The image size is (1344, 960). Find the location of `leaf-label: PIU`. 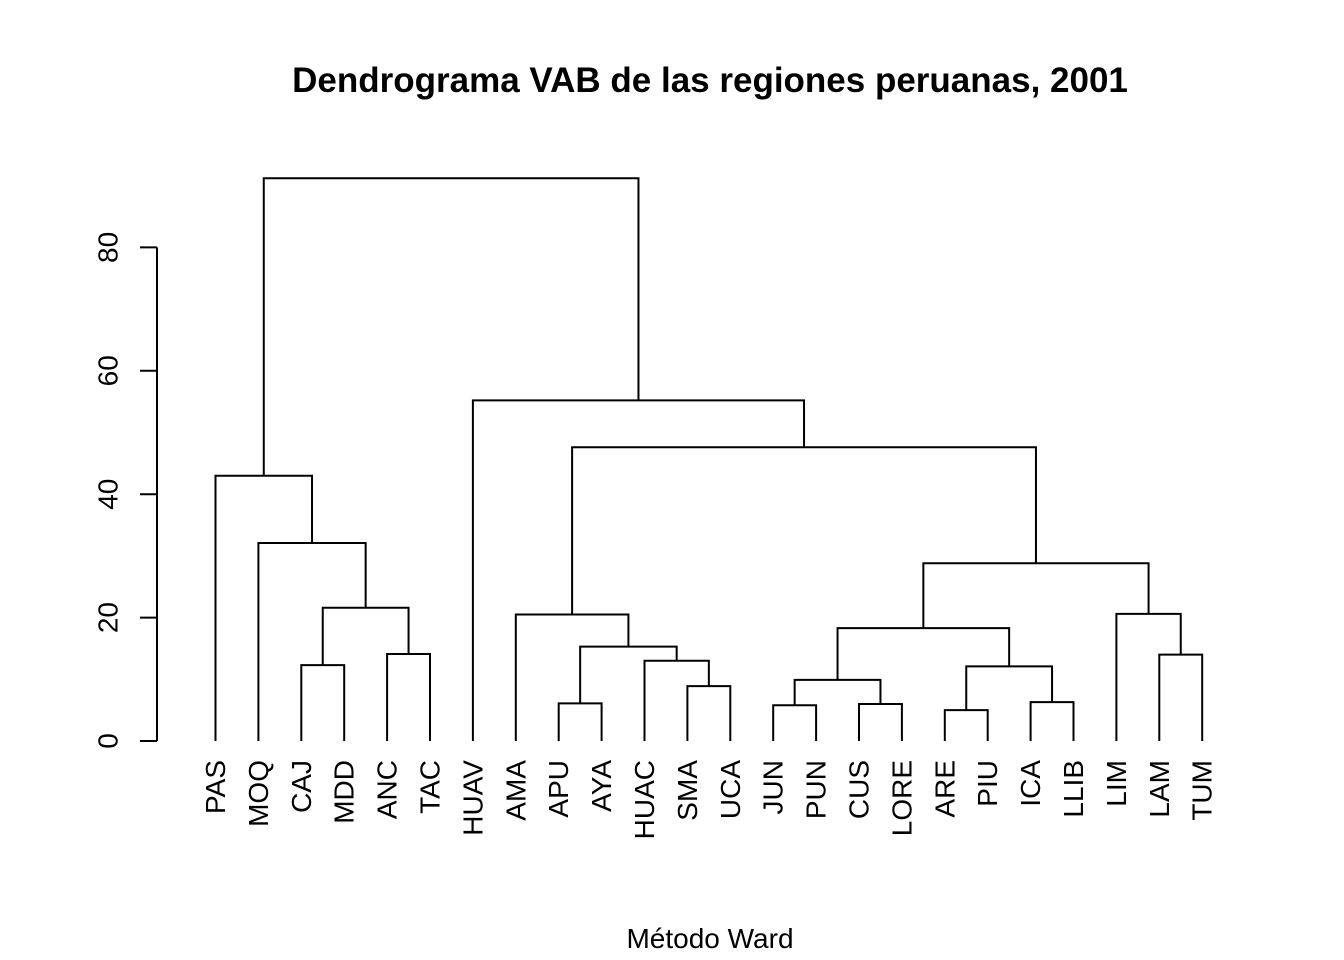

leaf-label: PIU is located at coordinates (987, 783).